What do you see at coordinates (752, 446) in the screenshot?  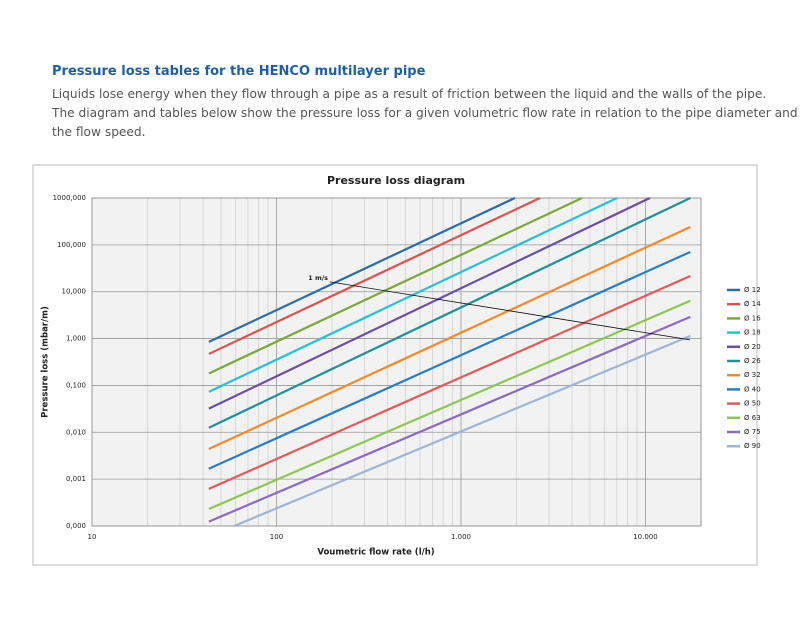 I see `legend-label: Ø 90` at bounding box center [752, 446].